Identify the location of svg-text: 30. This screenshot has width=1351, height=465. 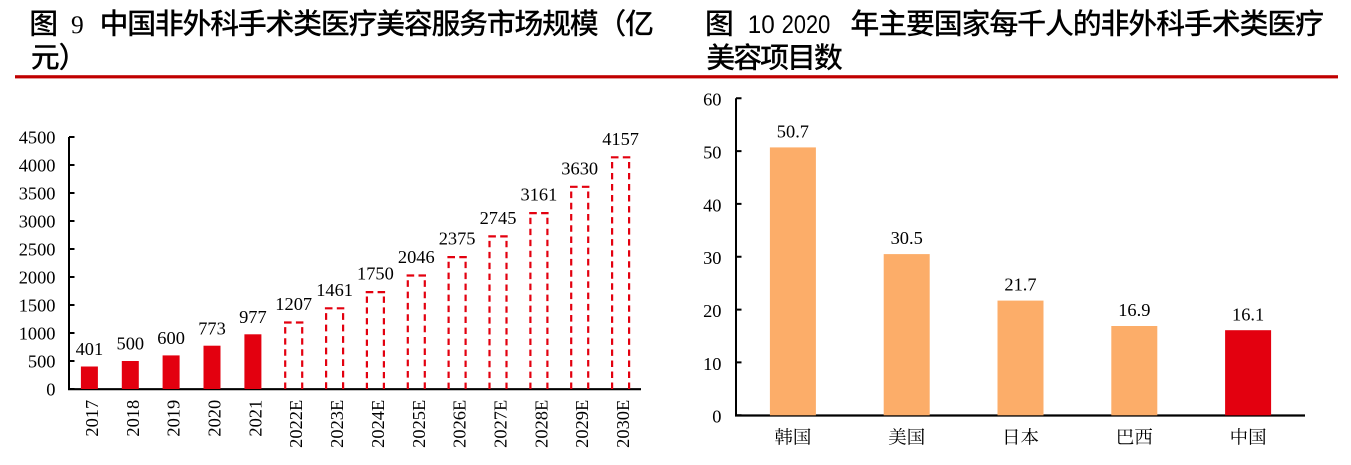
(712, 258).